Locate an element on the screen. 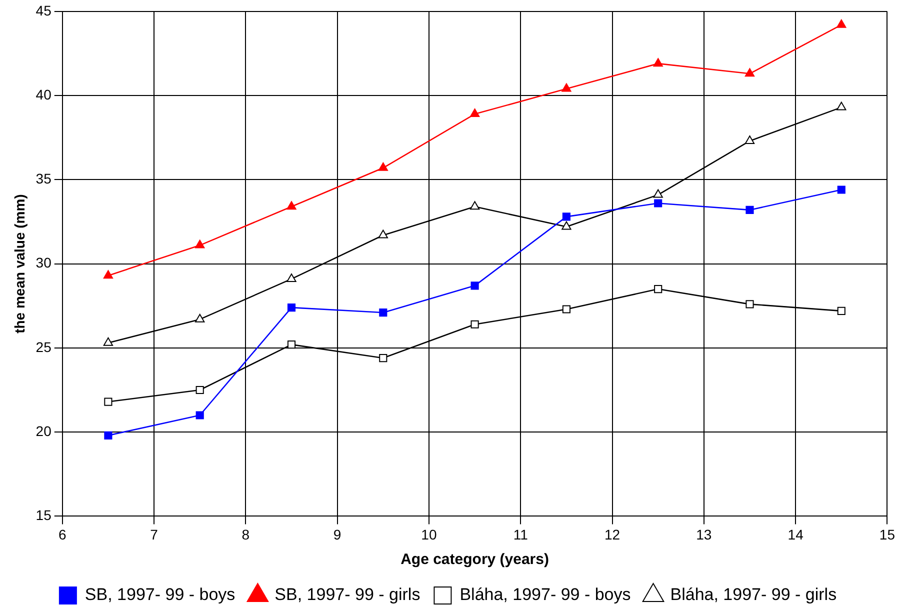 This screenshot has width=898, height=614. x-tick-label: 9 is located at coordinates (337, 534).